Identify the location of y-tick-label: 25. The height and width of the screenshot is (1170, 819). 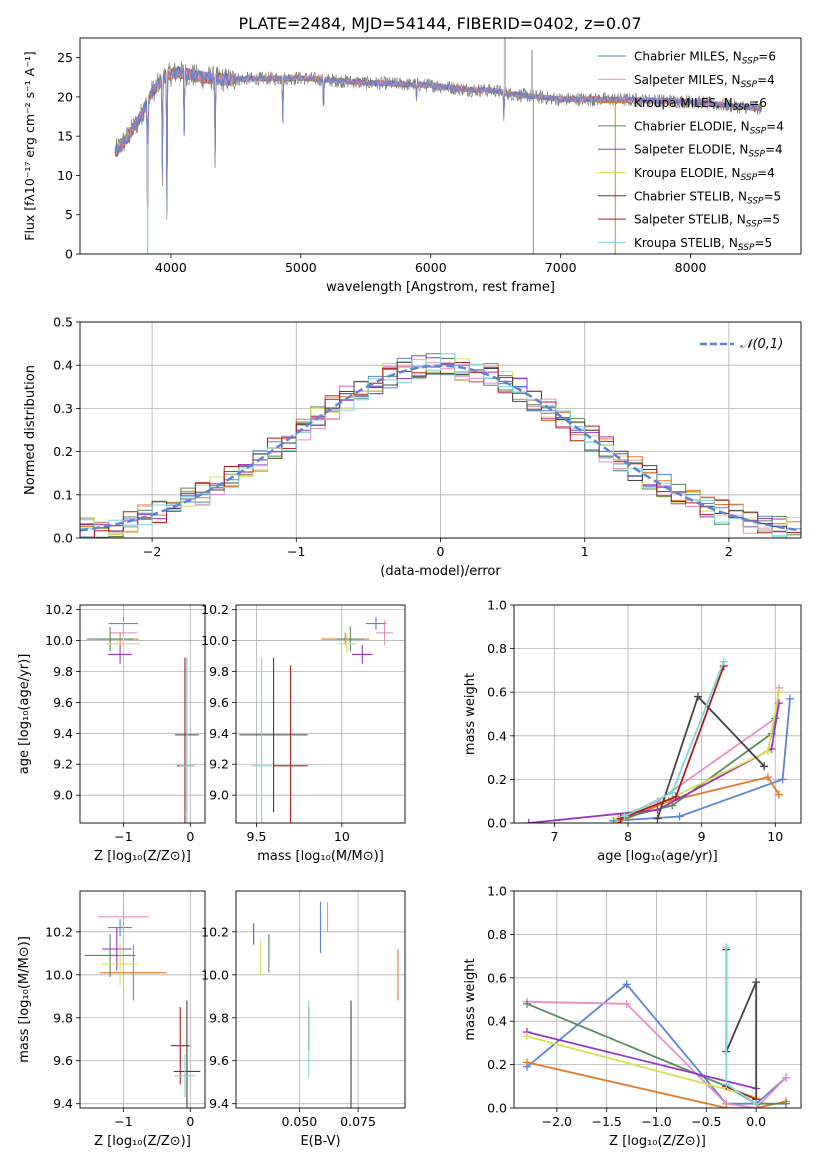
(65, 57).